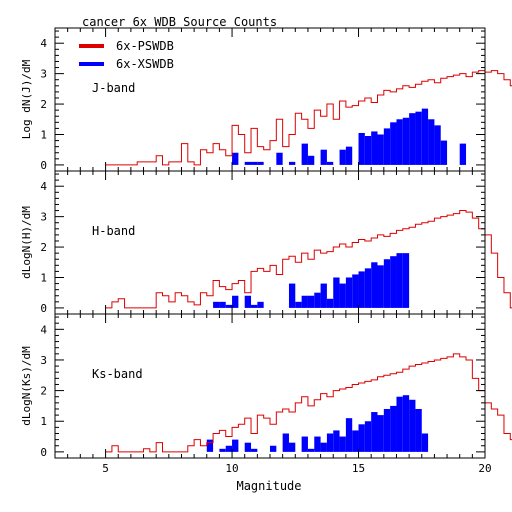  Describe the element at coordinates (26, 99) in the screenshot. I see `y-axis-label: Log dN(J)/dM` at that location.